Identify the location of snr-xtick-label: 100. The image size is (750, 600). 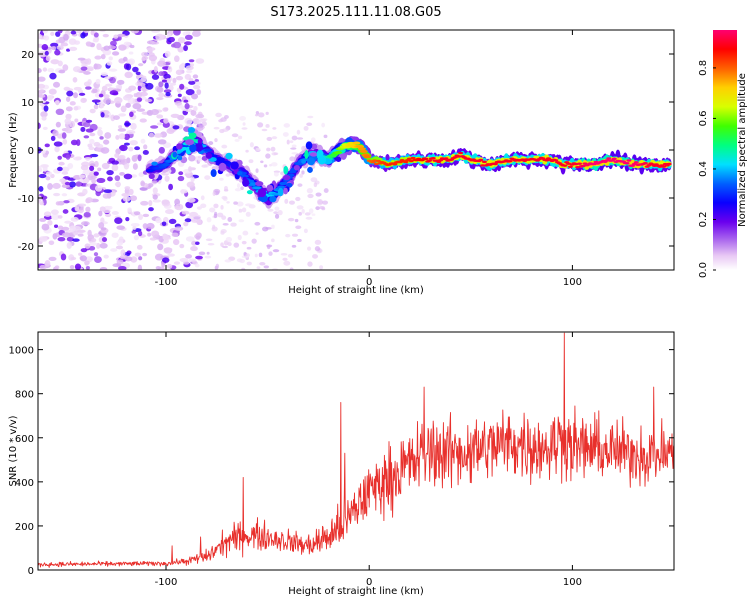
(572, 582).